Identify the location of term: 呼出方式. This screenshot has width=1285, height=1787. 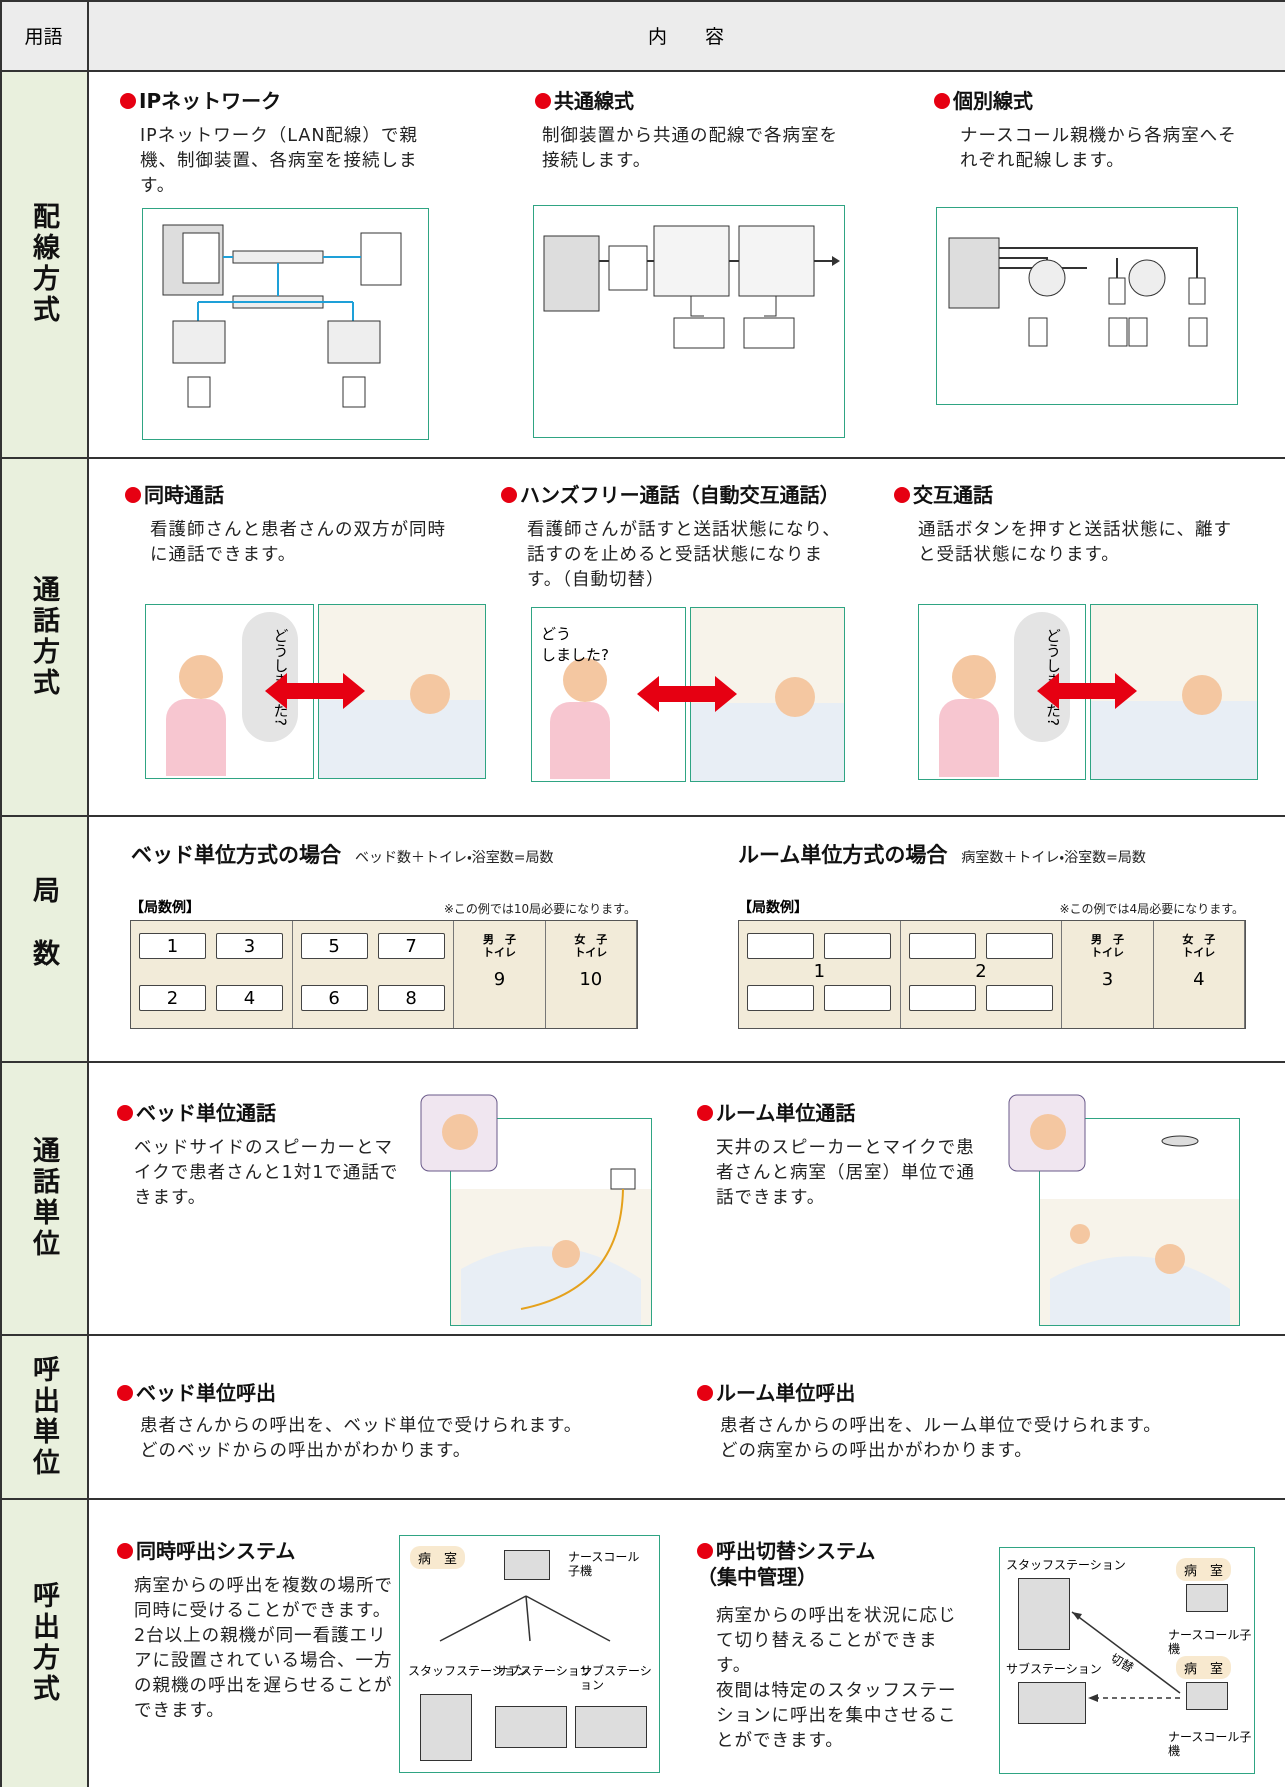
(43, 1643).